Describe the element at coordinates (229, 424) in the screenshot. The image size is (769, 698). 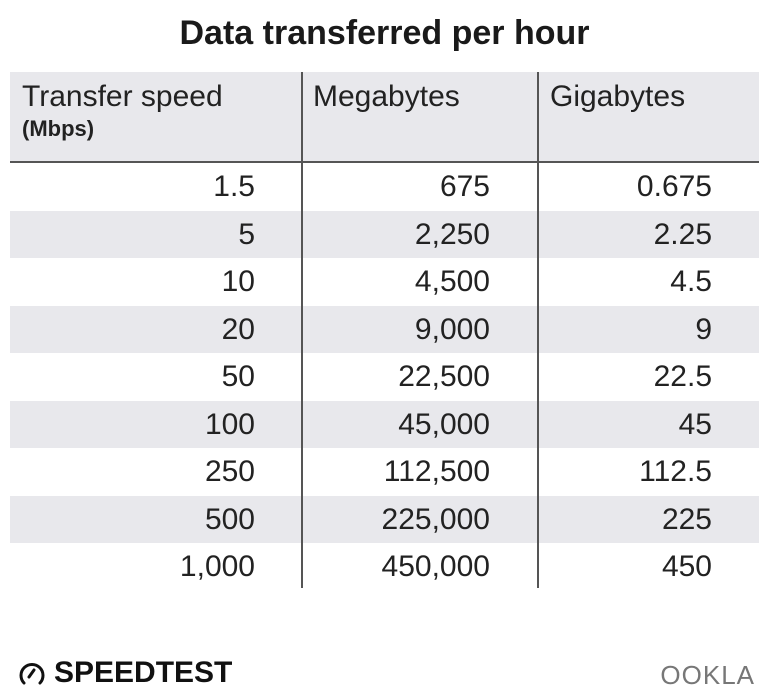
I see `speed-cell: 100` at that location.